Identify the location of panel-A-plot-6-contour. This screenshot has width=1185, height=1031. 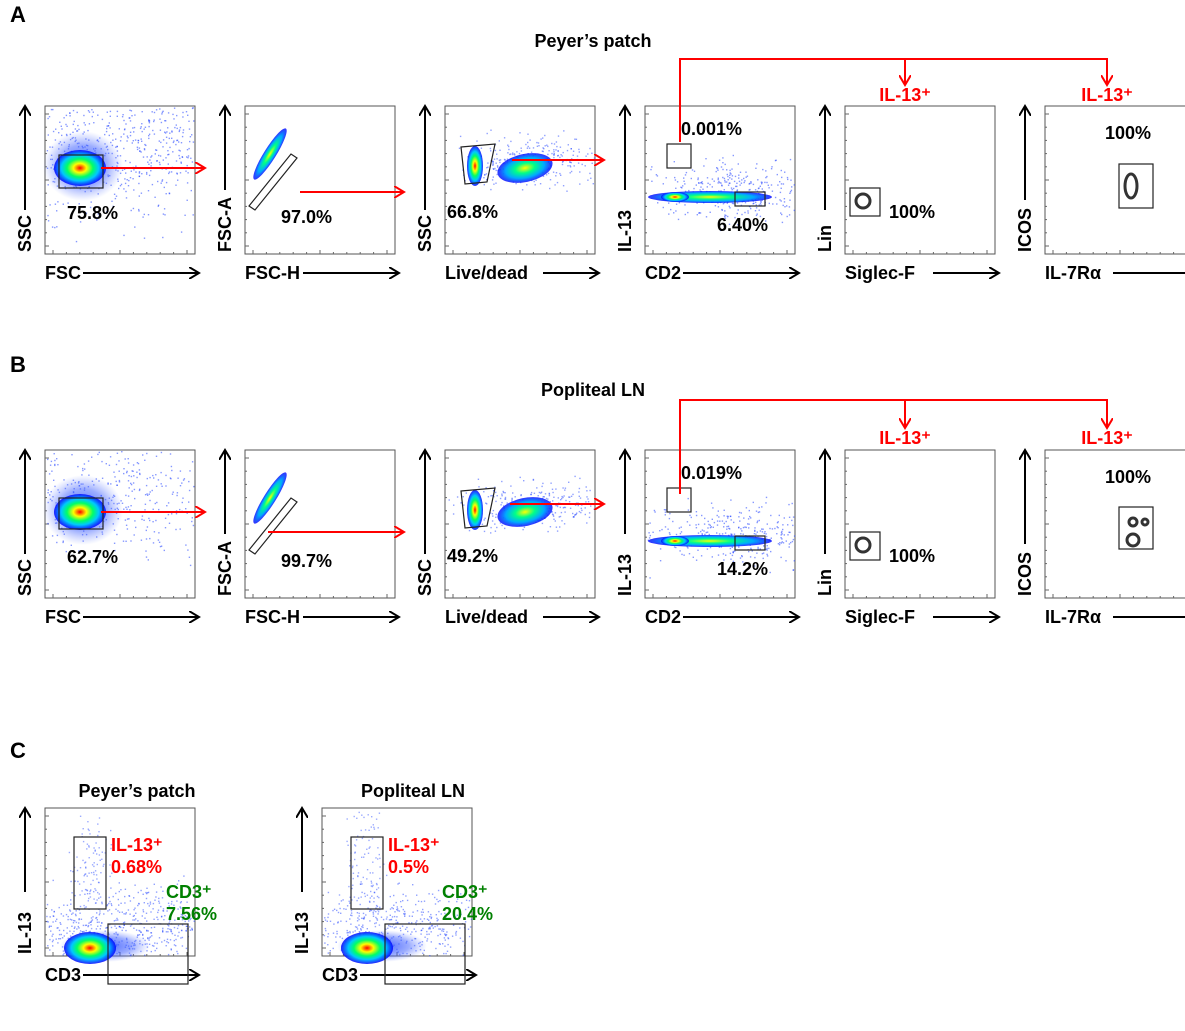
(1131, 186).